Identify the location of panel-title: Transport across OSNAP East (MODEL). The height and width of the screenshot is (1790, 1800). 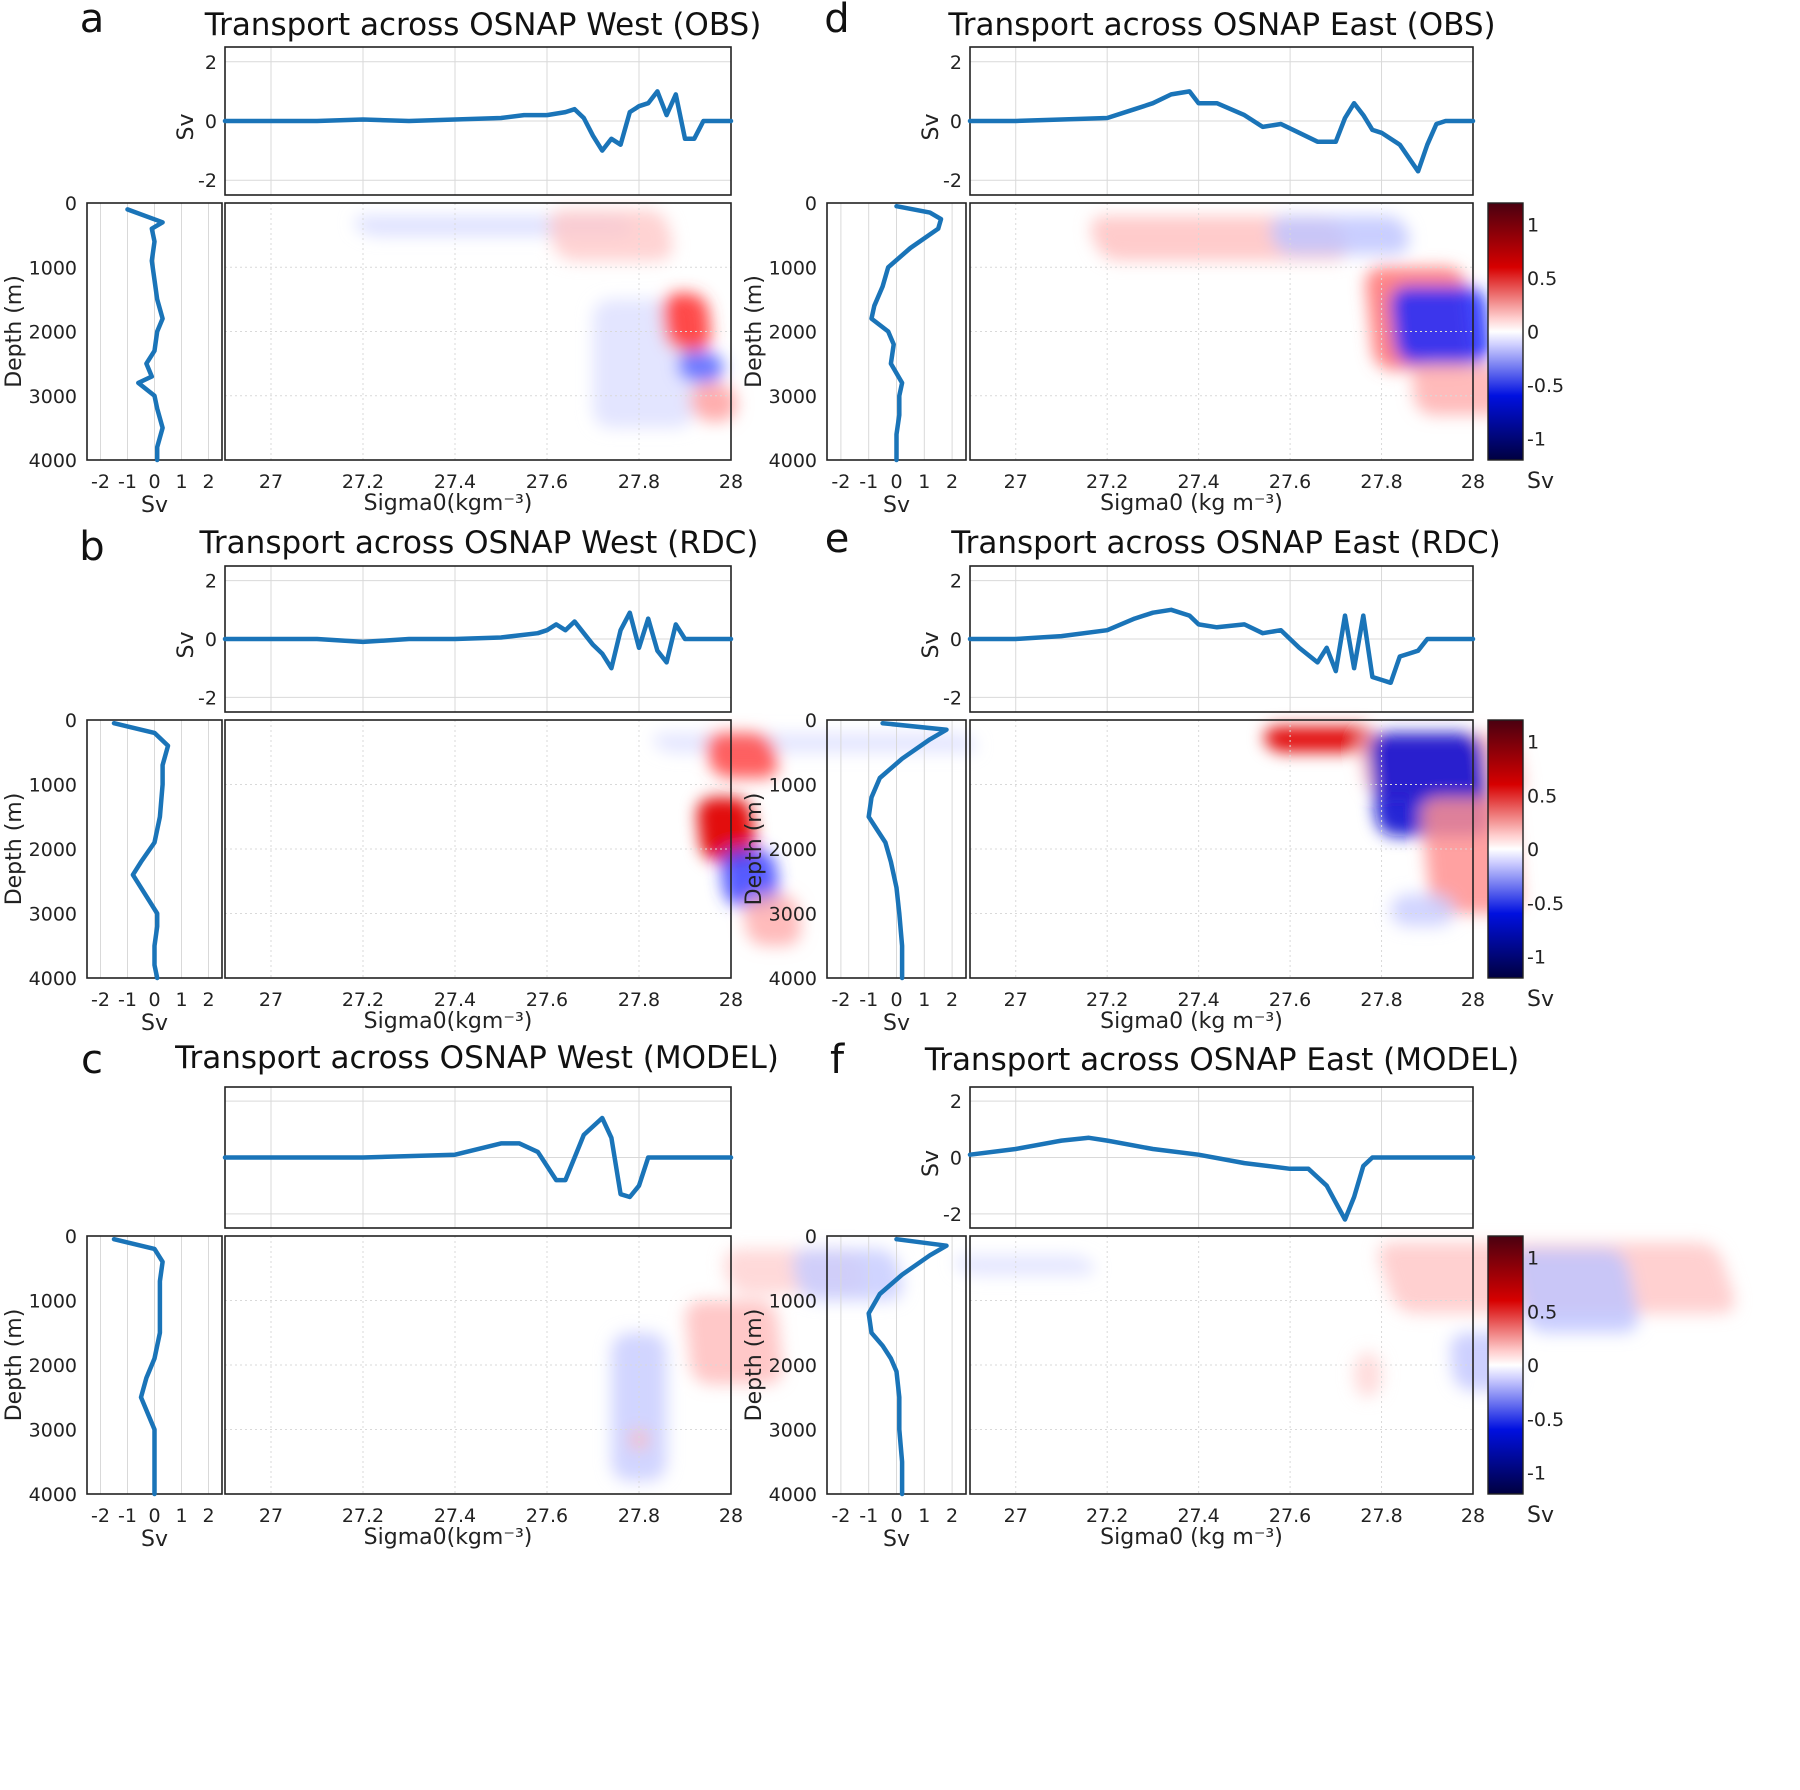
(1221, 1060).